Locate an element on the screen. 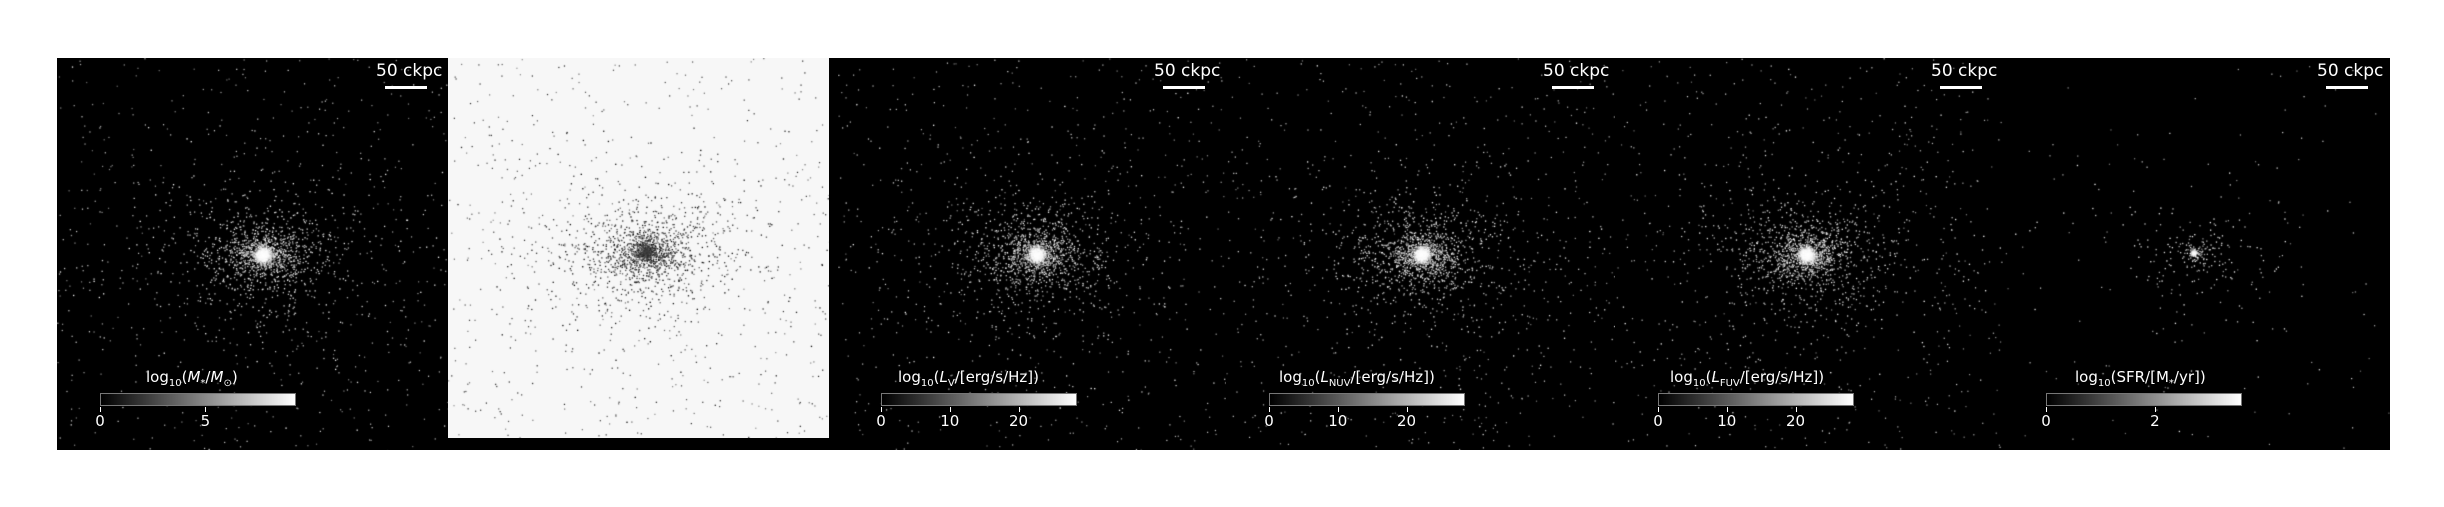  colorbar-title: log10(SFR/[M*/yr]) is located at coordinates (2140, 378).